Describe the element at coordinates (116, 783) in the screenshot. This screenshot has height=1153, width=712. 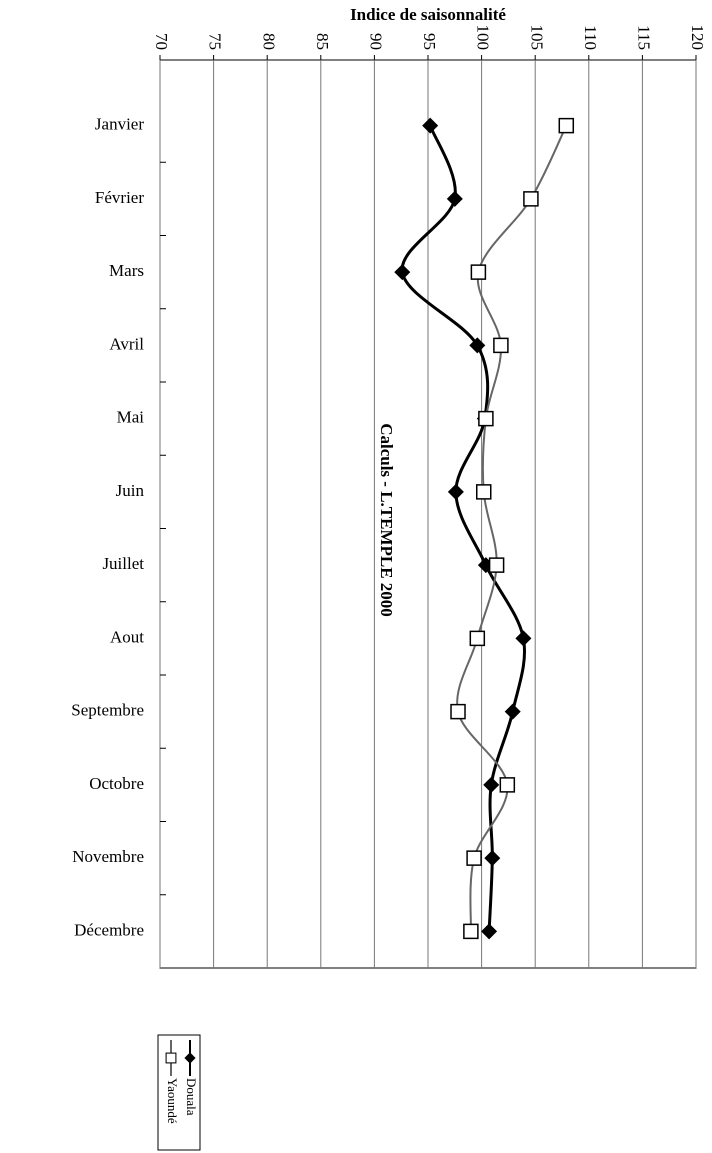
I see `y-tick-label: Octobre` at that location.